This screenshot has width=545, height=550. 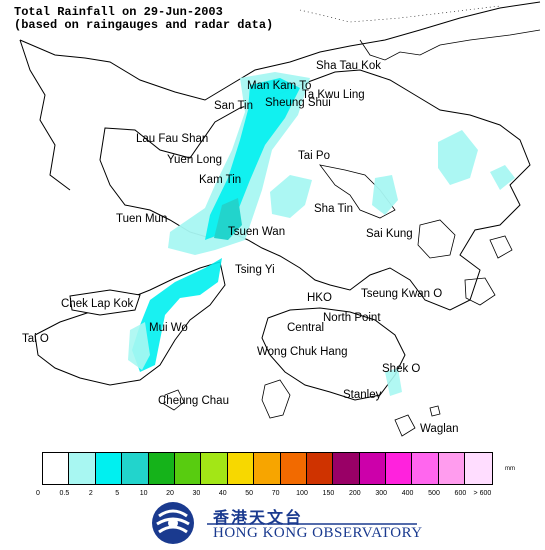 What do you see at coordinates (143, 493) in the screenshot?
I see `legend-tick-label: 10` at bounding box center [143, 493].